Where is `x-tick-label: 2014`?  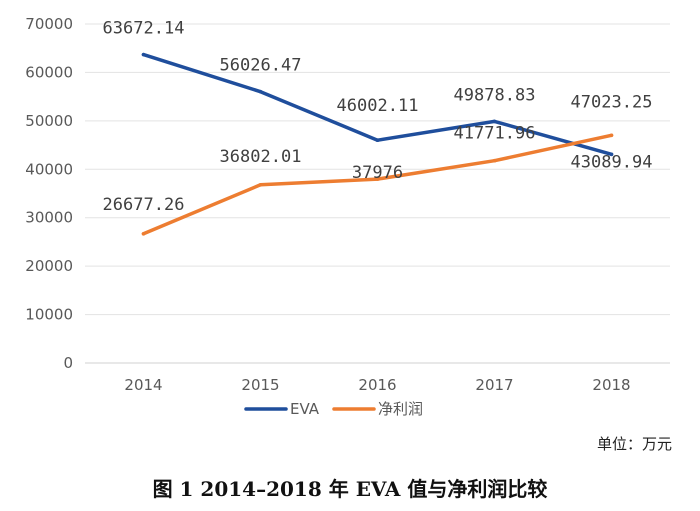 x-tick-label: 2014 is located at coordinates (143, 385).